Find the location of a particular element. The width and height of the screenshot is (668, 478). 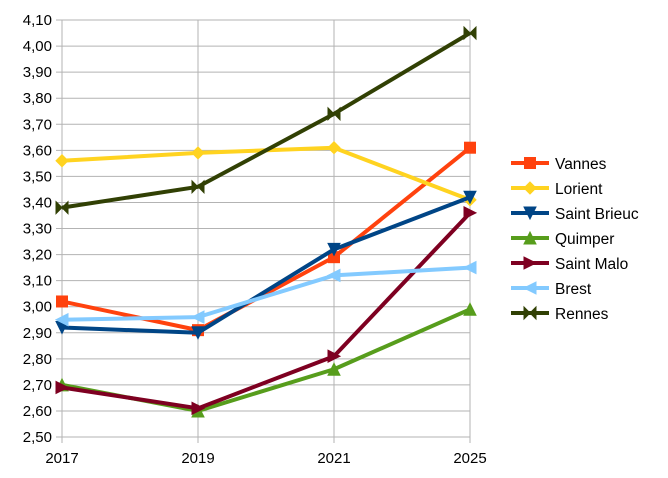

y-tick-label: 4,10 is located at coordinates (37, 20).